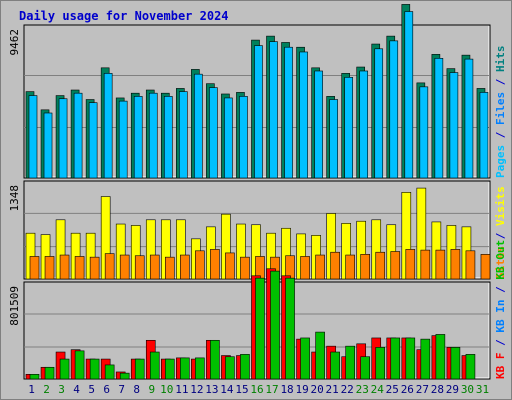  I want to click on day-label-26: 26, so click(407, 389).